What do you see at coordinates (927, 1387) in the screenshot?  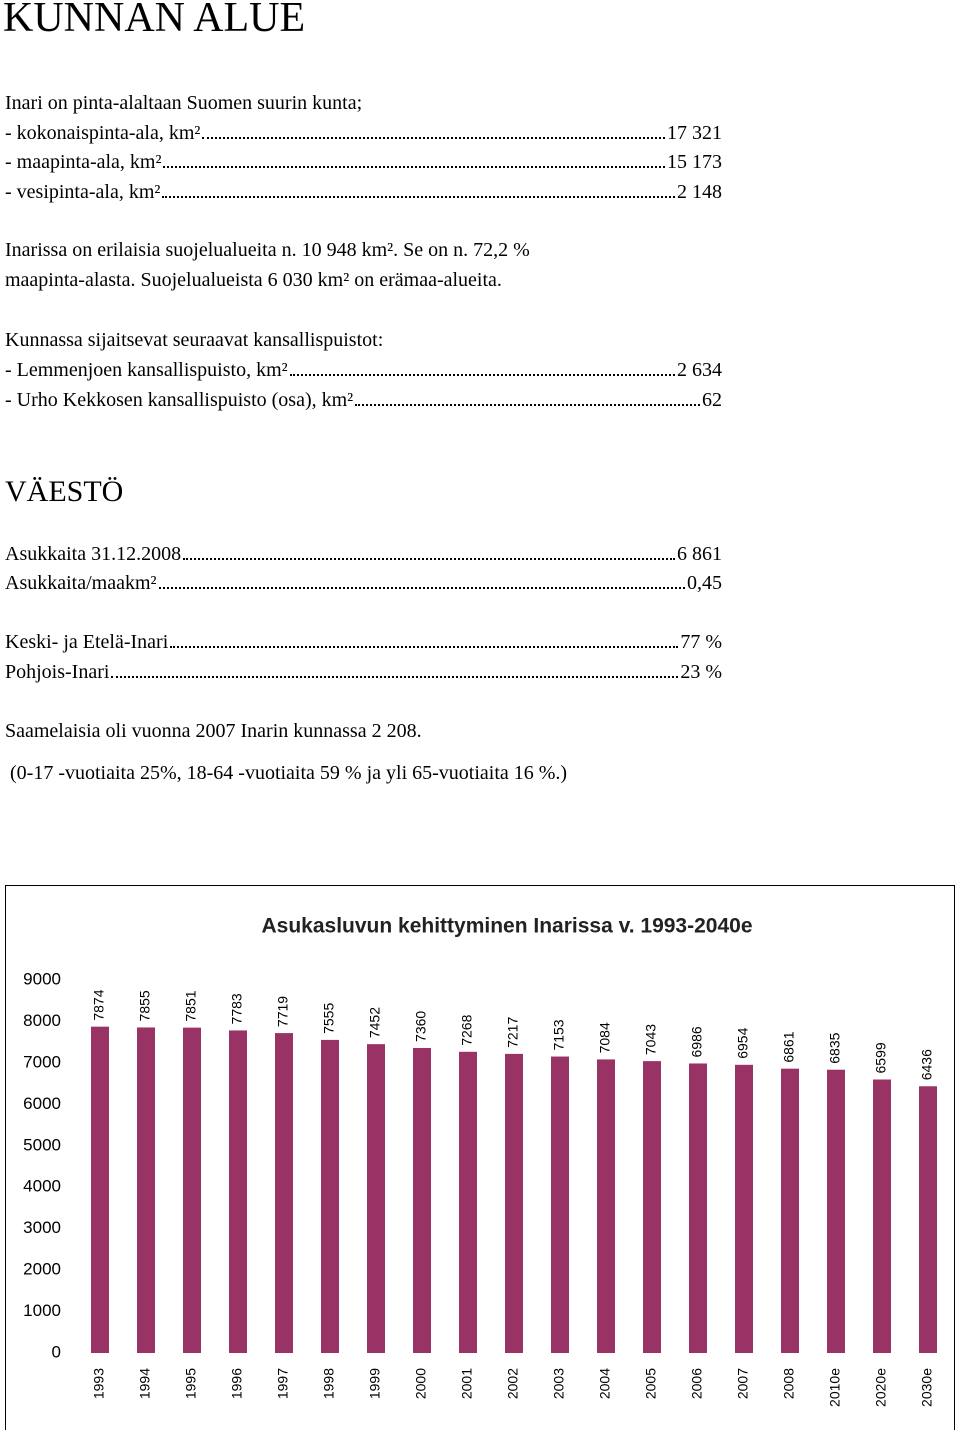 I see `x-tick-label: 2030e` at bounding box center [927, 1387].